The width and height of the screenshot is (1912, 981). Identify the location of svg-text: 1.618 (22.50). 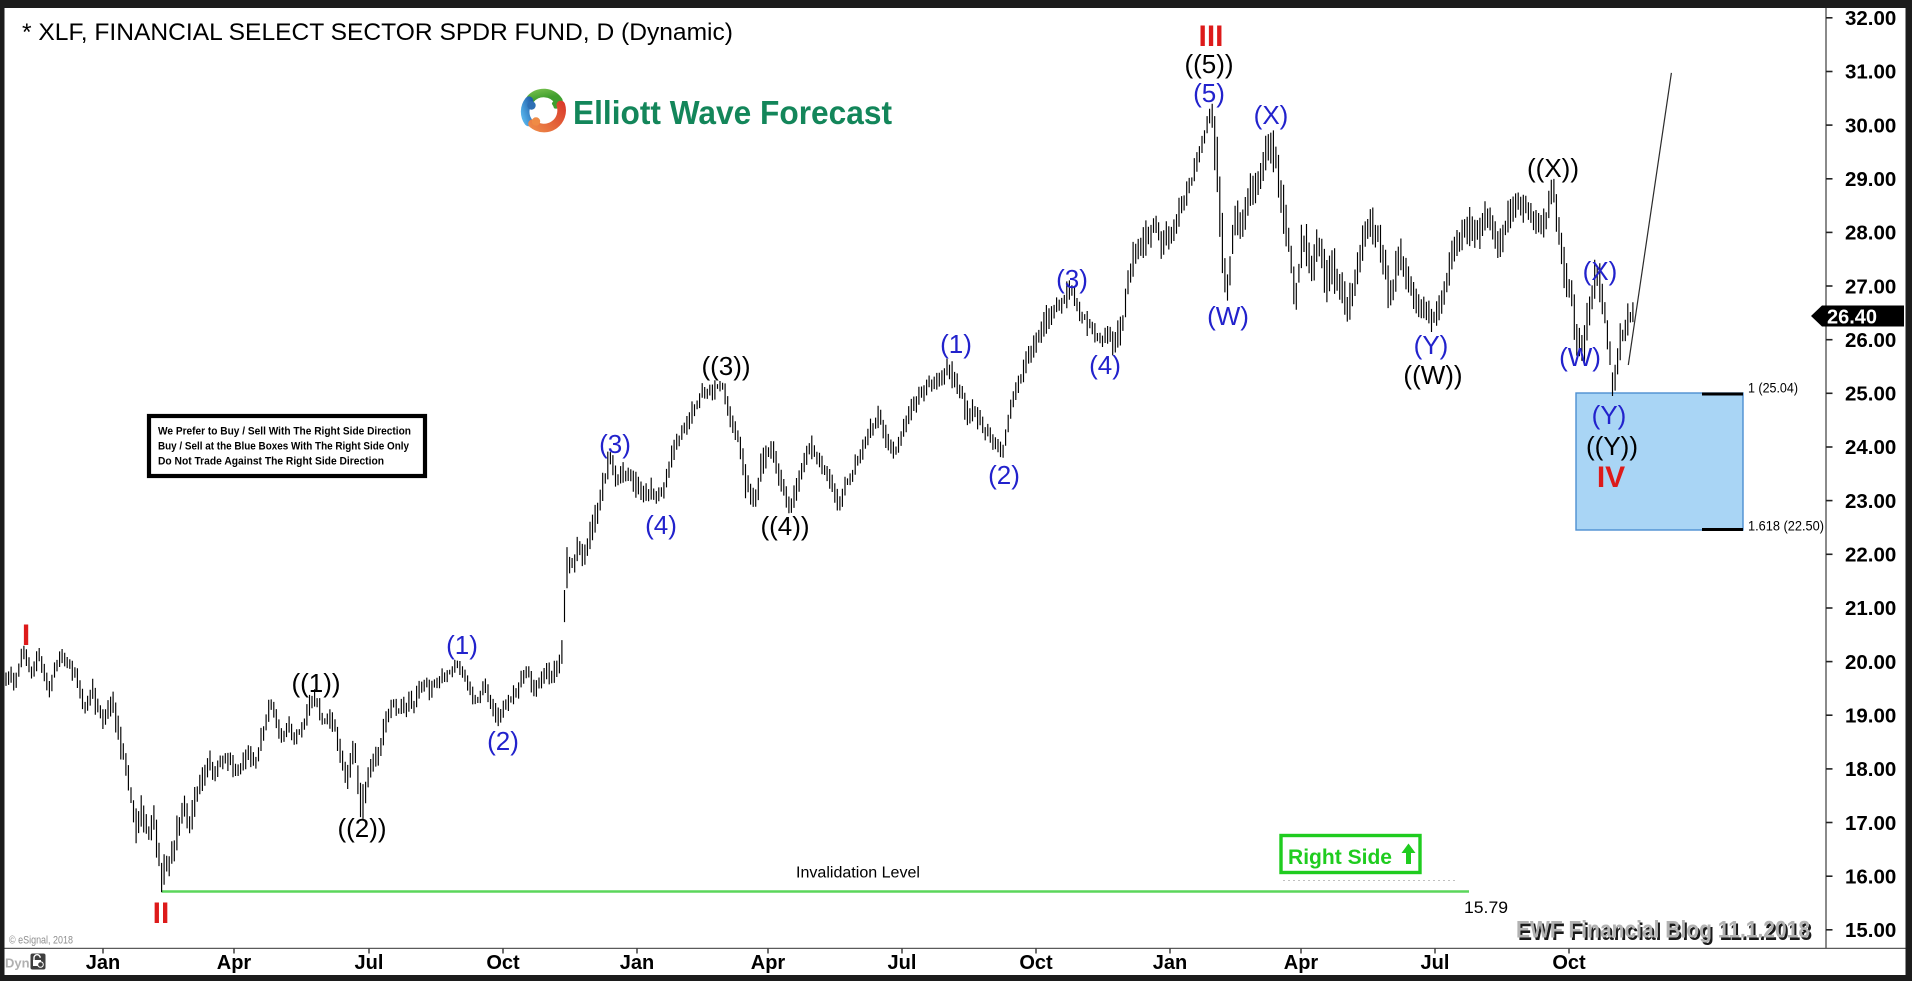
(1786, 526).